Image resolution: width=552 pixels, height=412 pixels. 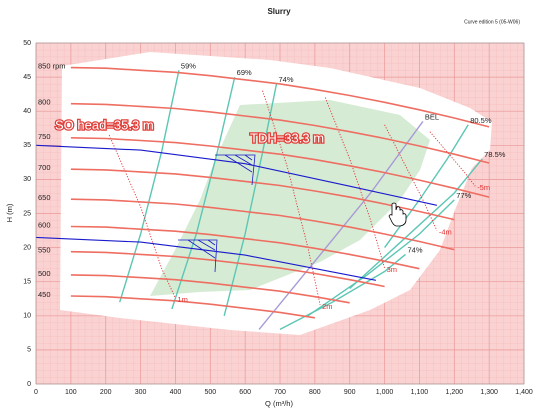 I want to click on x-tick-label: 1,400, so click(x=524, y=392).